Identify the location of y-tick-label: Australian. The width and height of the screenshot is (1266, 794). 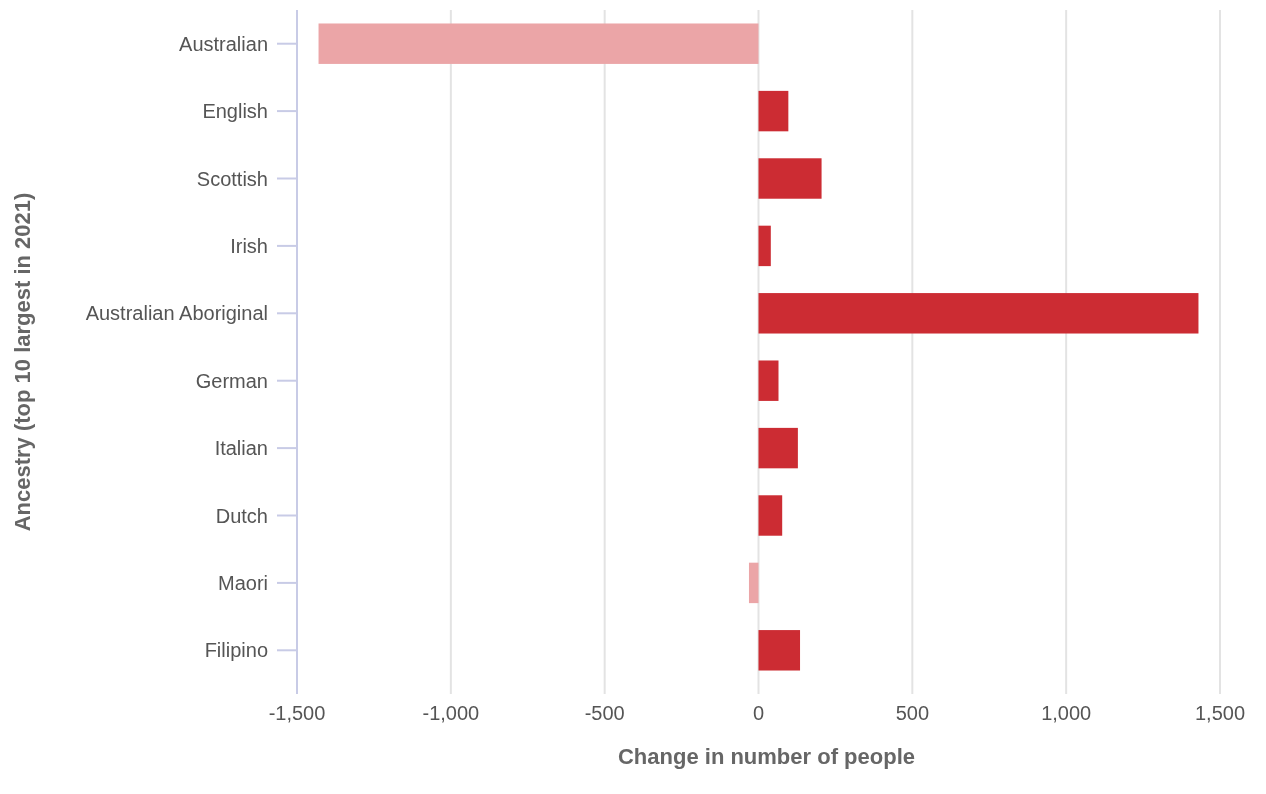
(223, 43).